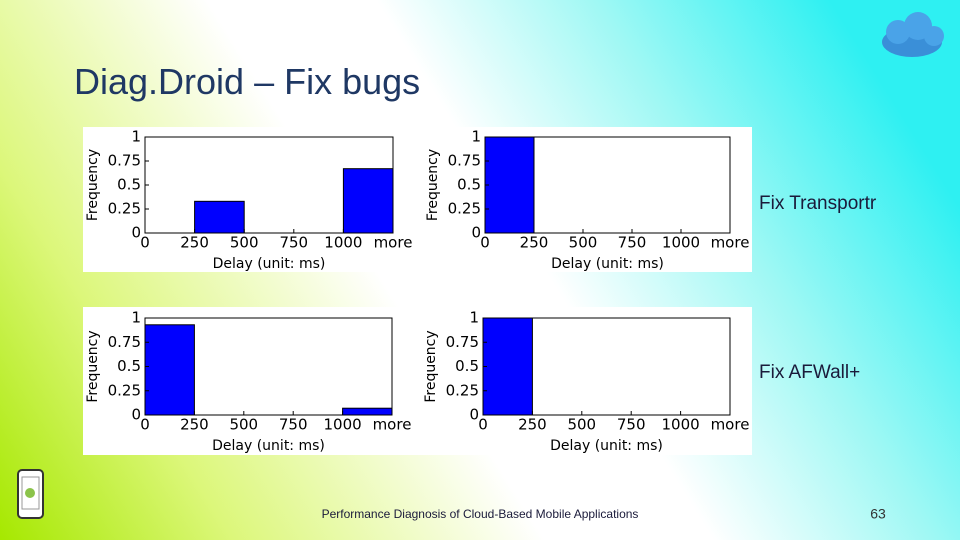 The width and height of the screenshot is (960, 540). What do you see at coordinates (30, 494) in the screenshot?
I see `phone-icon` at bounding box center [30, 494].